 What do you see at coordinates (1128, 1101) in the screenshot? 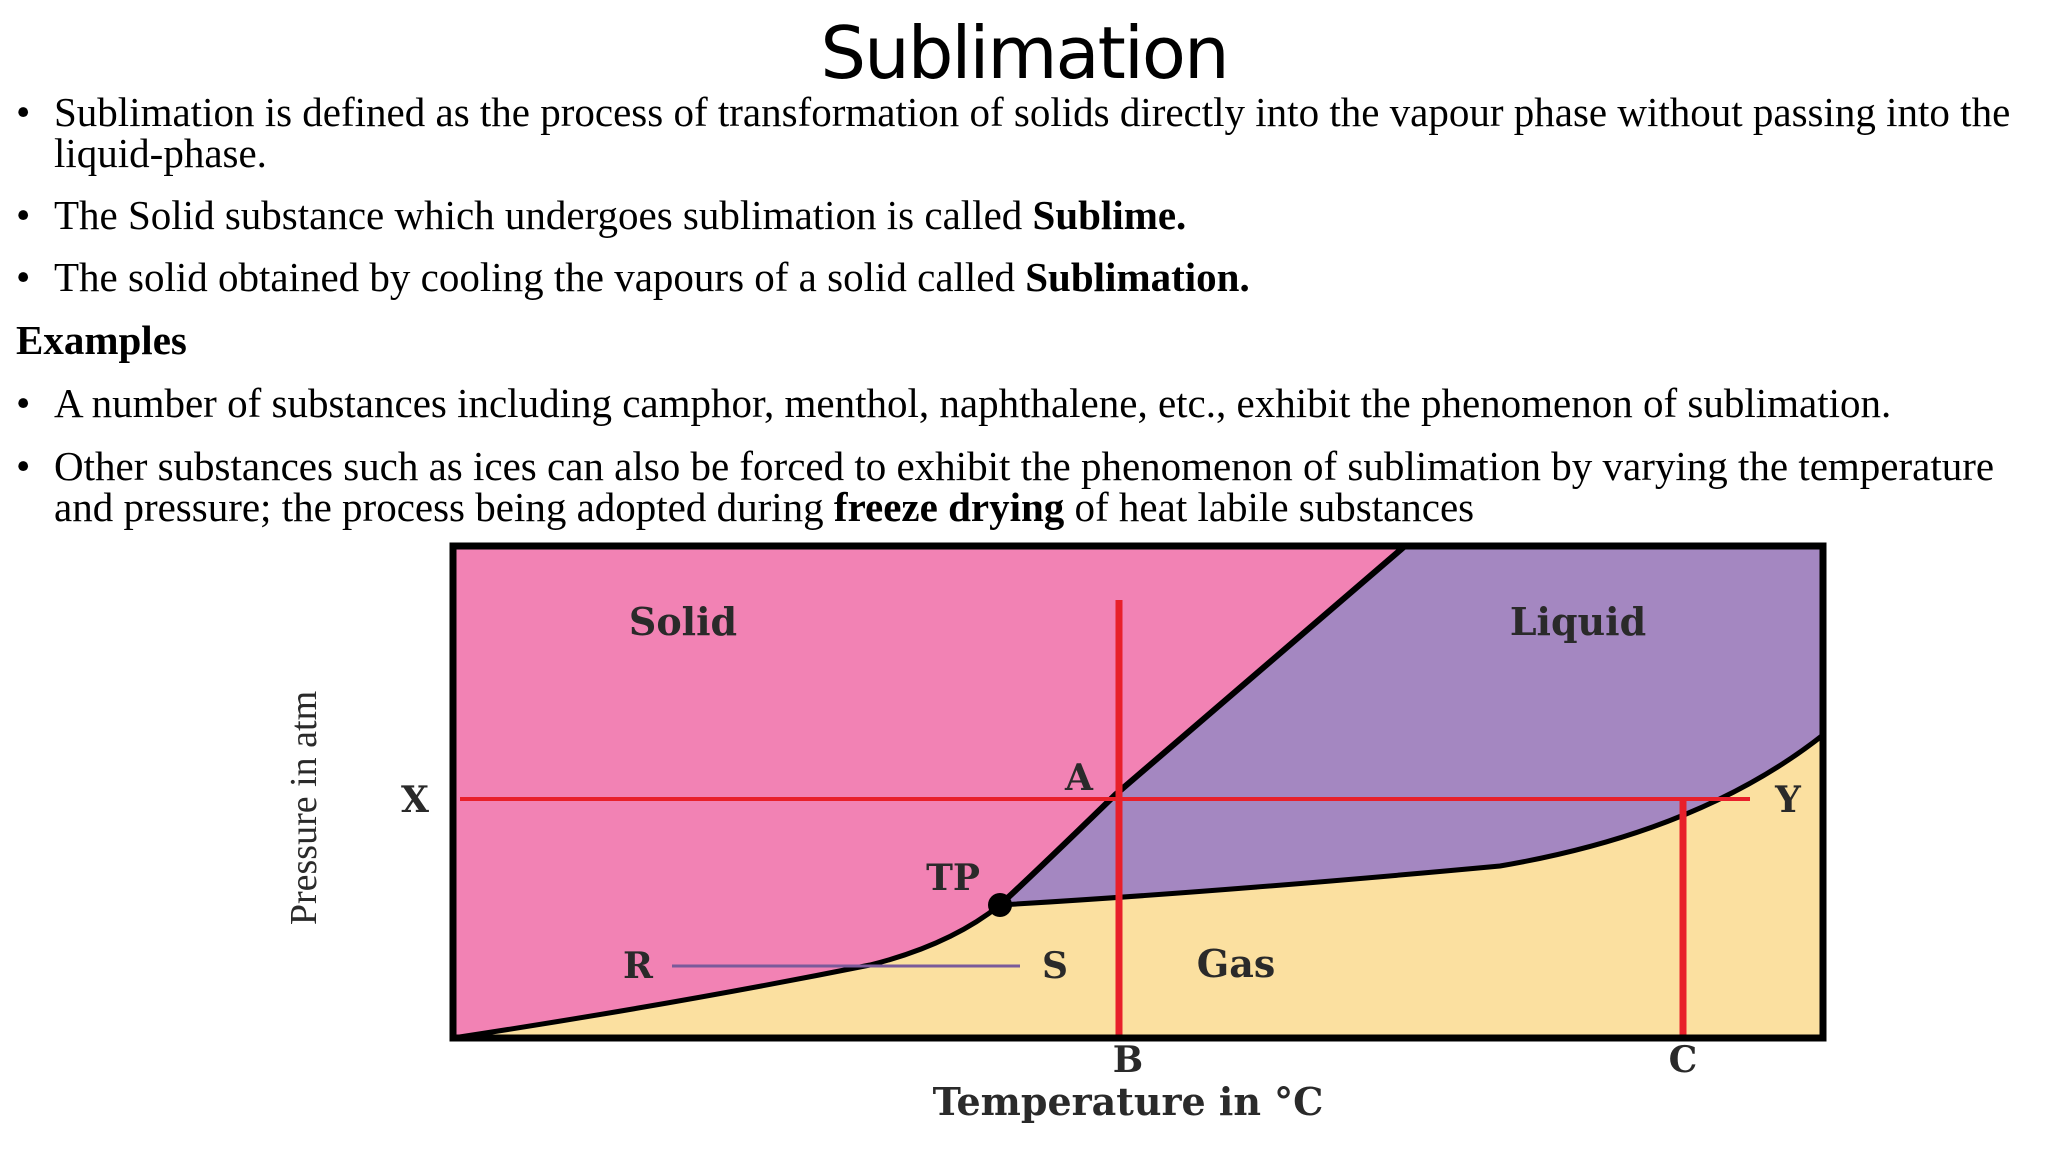
I see `x-axis-label: Temperature in °C` at bounding box center [1128, 1101].